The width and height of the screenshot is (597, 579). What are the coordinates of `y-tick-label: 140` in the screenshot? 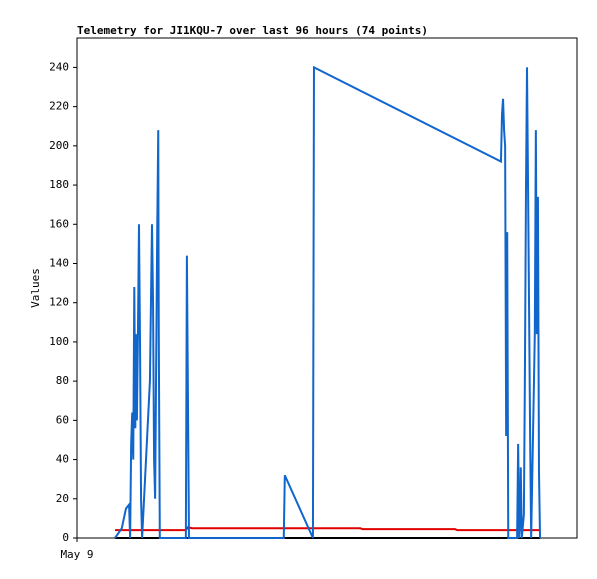 It's located at (59, 262).